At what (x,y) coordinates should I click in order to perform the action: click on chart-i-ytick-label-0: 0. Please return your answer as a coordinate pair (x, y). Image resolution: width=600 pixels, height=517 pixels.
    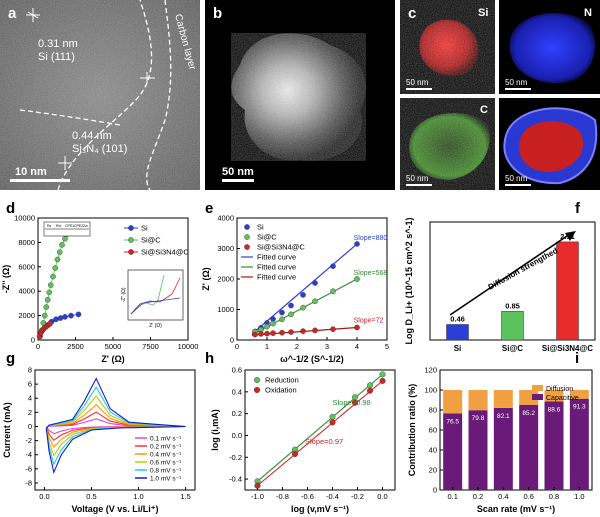
    Looking at the image, I should click on (435, 490).